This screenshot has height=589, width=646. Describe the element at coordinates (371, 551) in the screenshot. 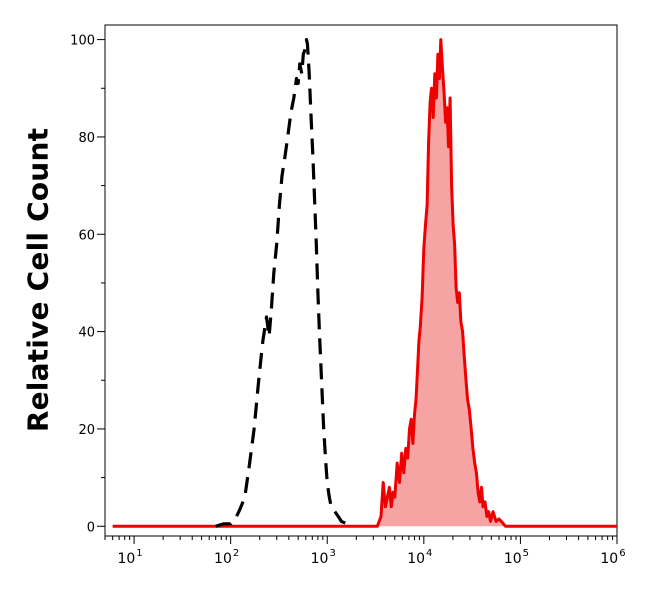

I see `x-axis-ticks: 10¹ 10² 10³ 10⁴ 10⁵ 10⁶` at that location.